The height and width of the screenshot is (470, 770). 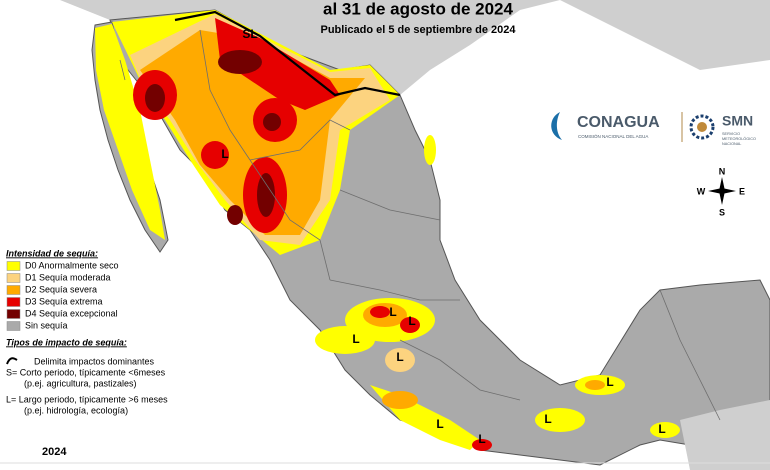 I want to click on impact-boundary, so click(x=287, y=53).